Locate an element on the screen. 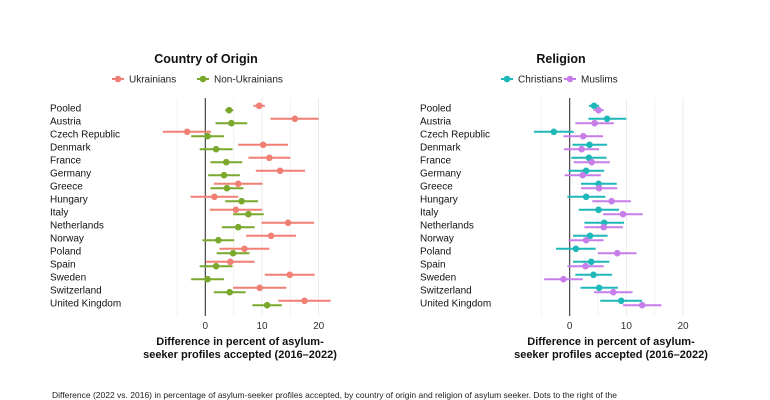  point-christians-spain is located at coordinates (591, 262).